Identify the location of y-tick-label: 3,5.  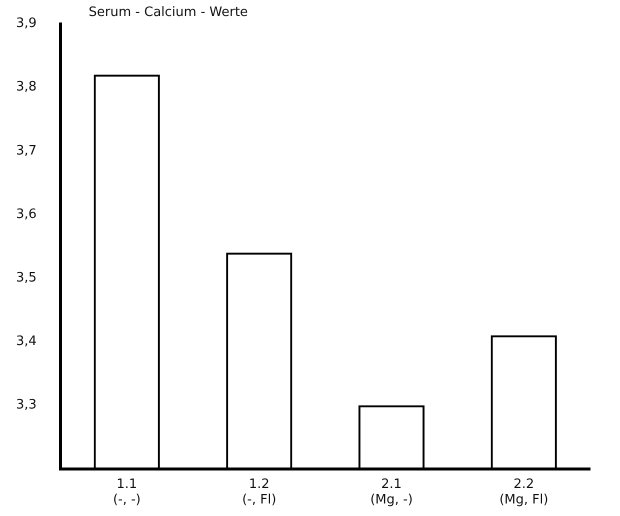
(26, 278).